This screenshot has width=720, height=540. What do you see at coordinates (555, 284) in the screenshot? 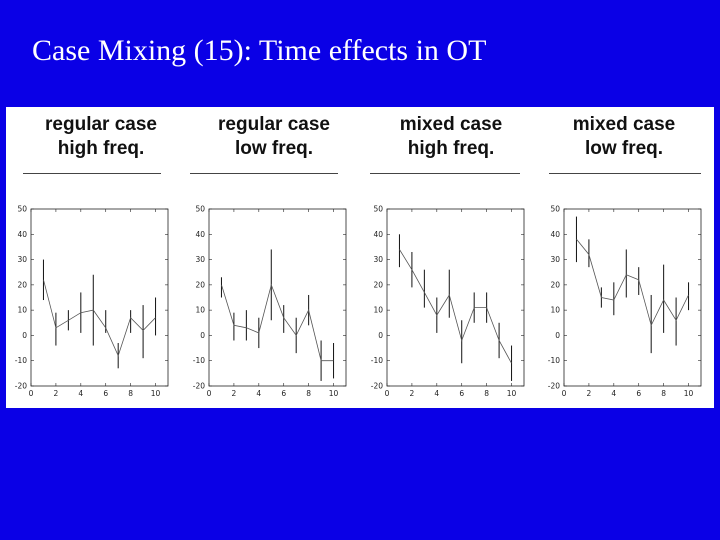
I see `panel-4-y-tick-label: 20` at bounding box center [555, 284].